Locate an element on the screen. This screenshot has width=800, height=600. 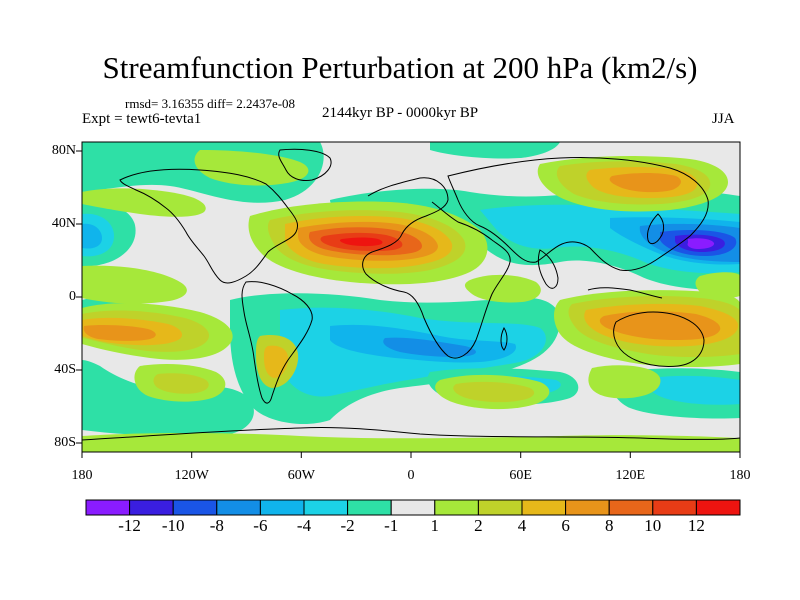
x-tick-label: 60W is located at coordinates (301, 475).